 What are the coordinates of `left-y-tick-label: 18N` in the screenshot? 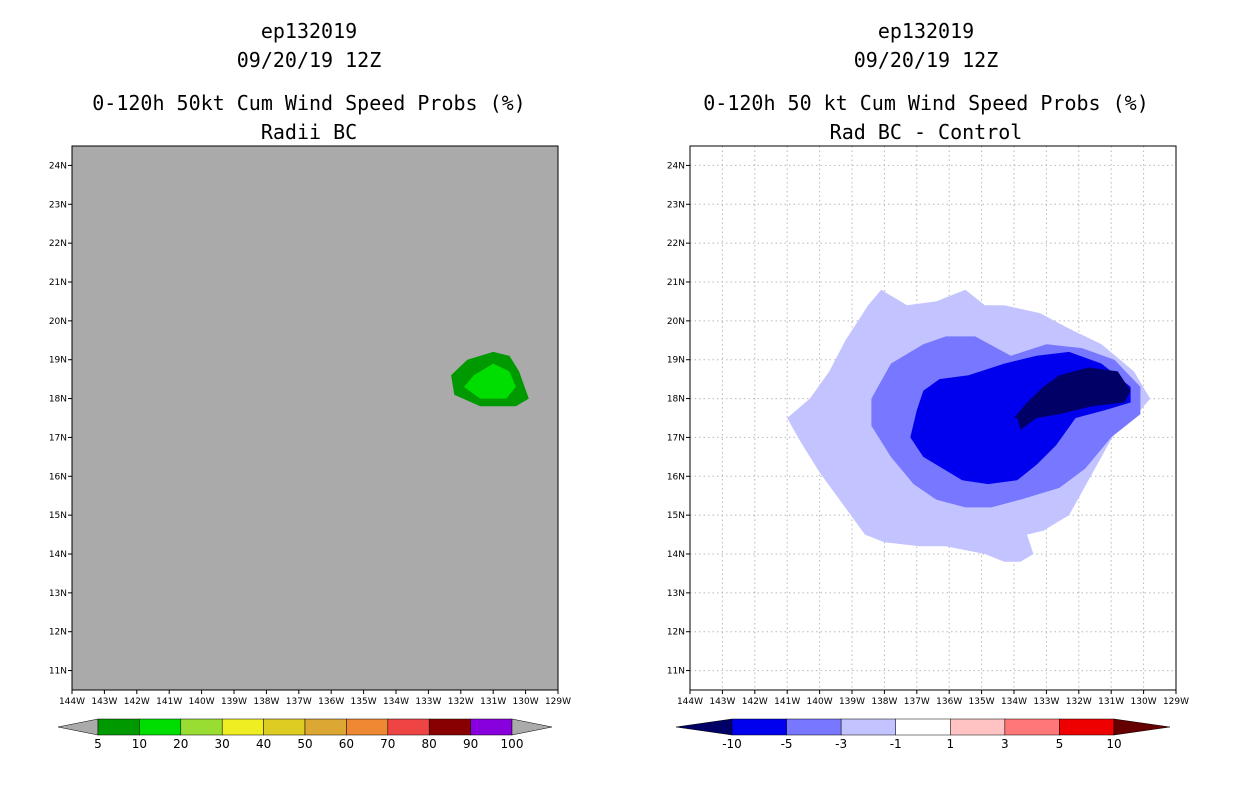 It's located at (58, 400).